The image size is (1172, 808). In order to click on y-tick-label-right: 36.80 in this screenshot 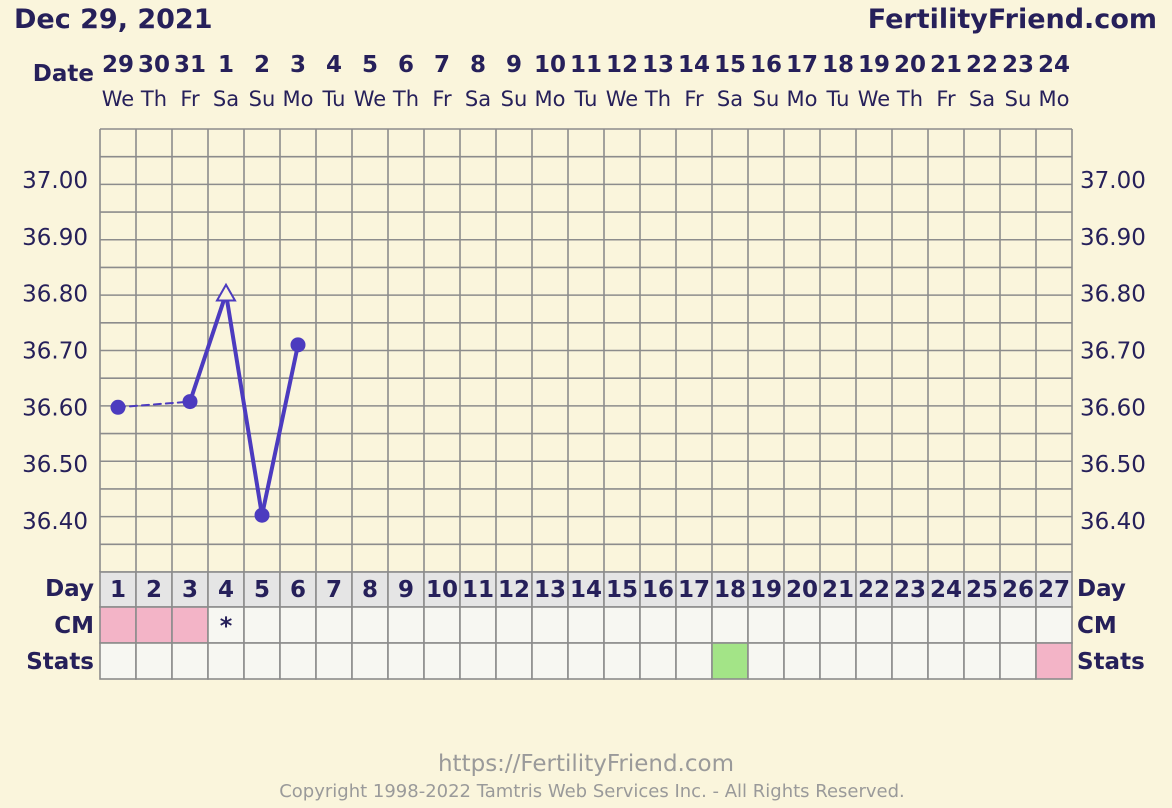, I will do `click(1113, 295)`.